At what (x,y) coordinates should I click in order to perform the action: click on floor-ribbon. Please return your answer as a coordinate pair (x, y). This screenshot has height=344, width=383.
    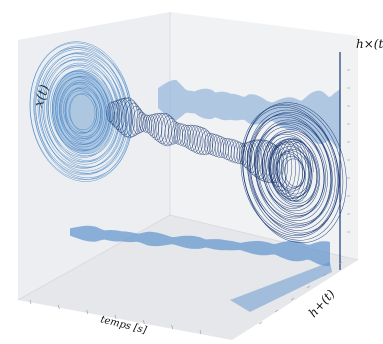
    Looking at the image, I should click on (200, 246).